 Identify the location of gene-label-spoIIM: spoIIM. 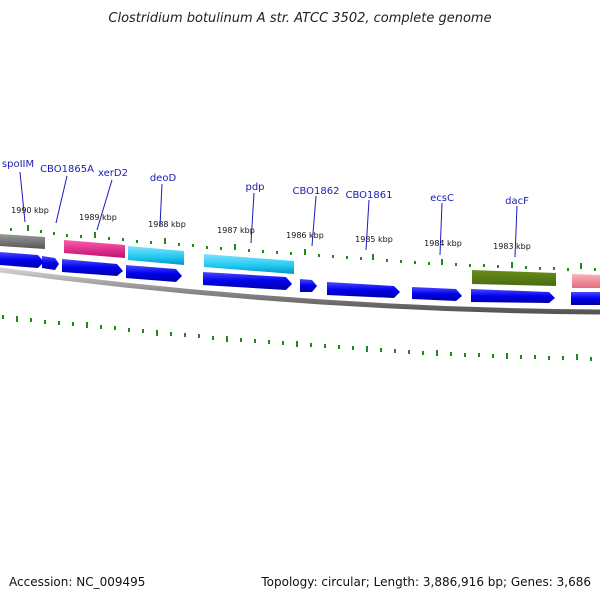
(18, 164).